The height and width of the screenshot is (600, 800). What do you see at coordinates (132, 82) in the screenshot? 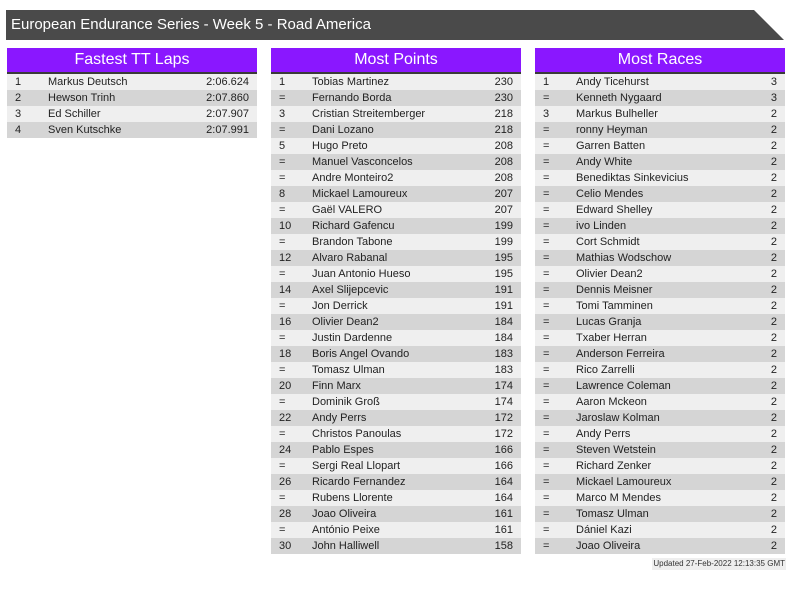
I see `table-row: 1 Markus Deutsch 2:06.624` at bounding box center [132, 82].